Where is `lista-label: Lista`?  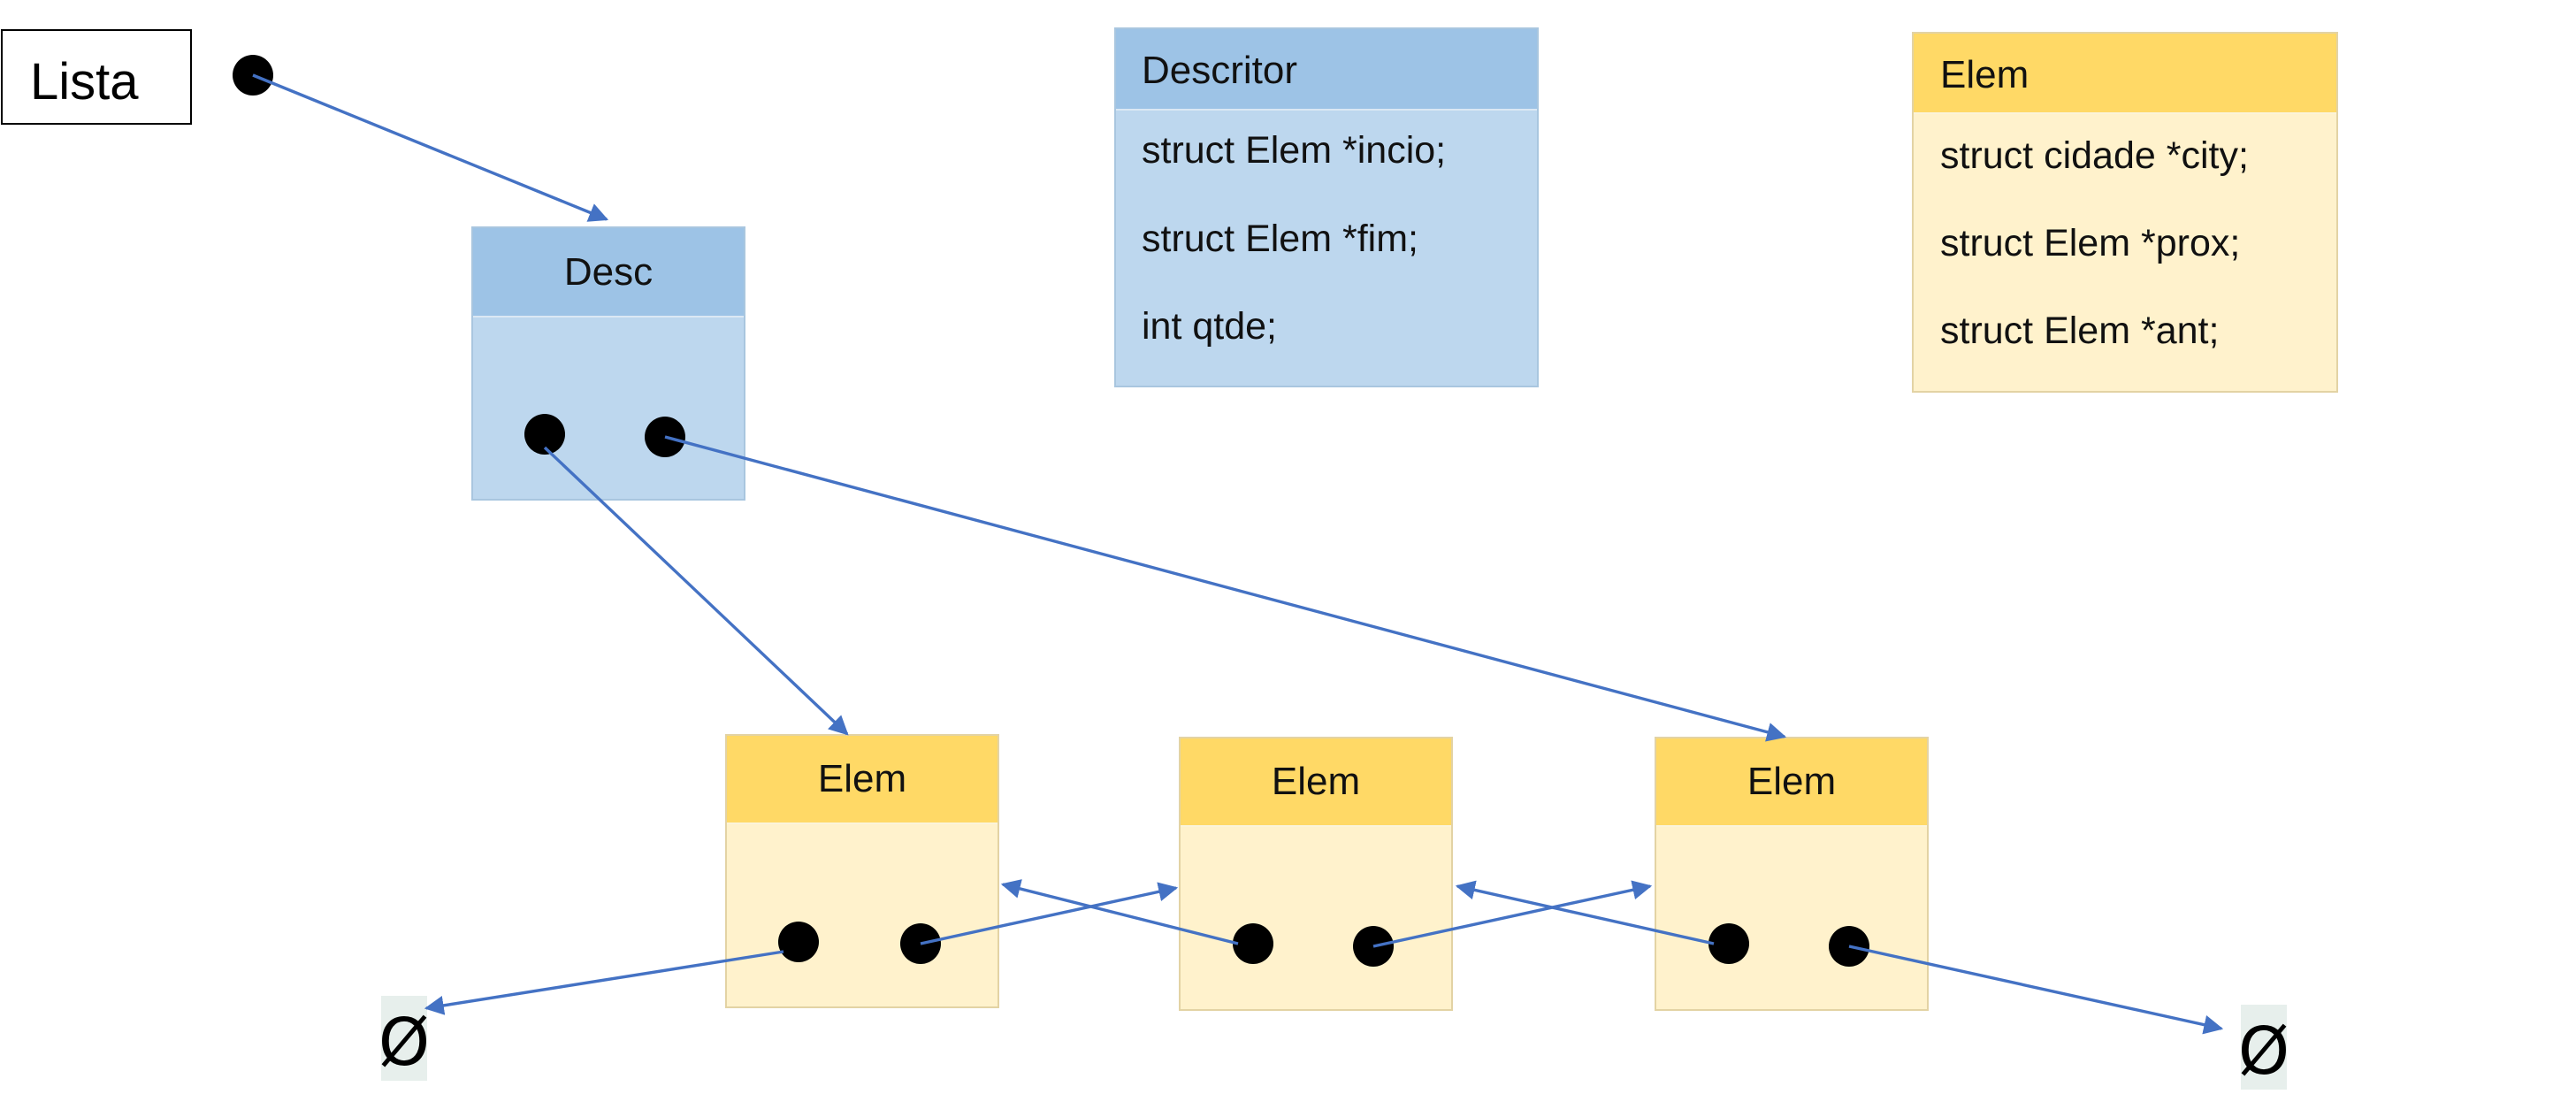 lista-label: Lista is located at coordinates (84, 82).